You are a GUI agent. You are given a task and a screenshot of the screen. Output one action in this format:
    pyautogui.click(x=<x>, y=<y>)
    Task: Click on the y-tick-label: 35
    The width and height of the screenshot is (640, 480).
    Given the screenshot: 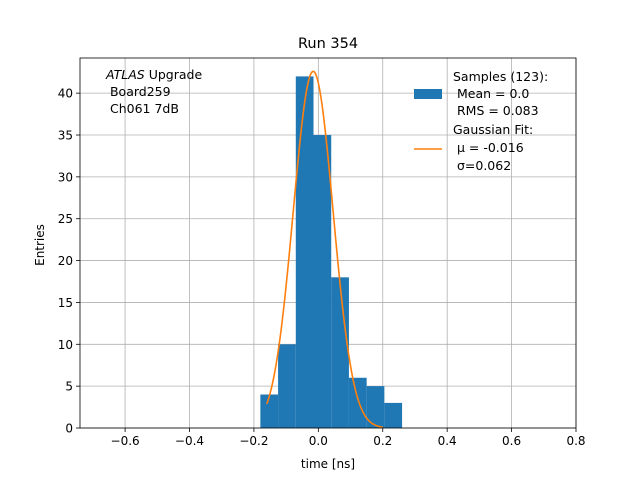 What is the action you would take?
    pyautogui.click(x=65, y=136)
    